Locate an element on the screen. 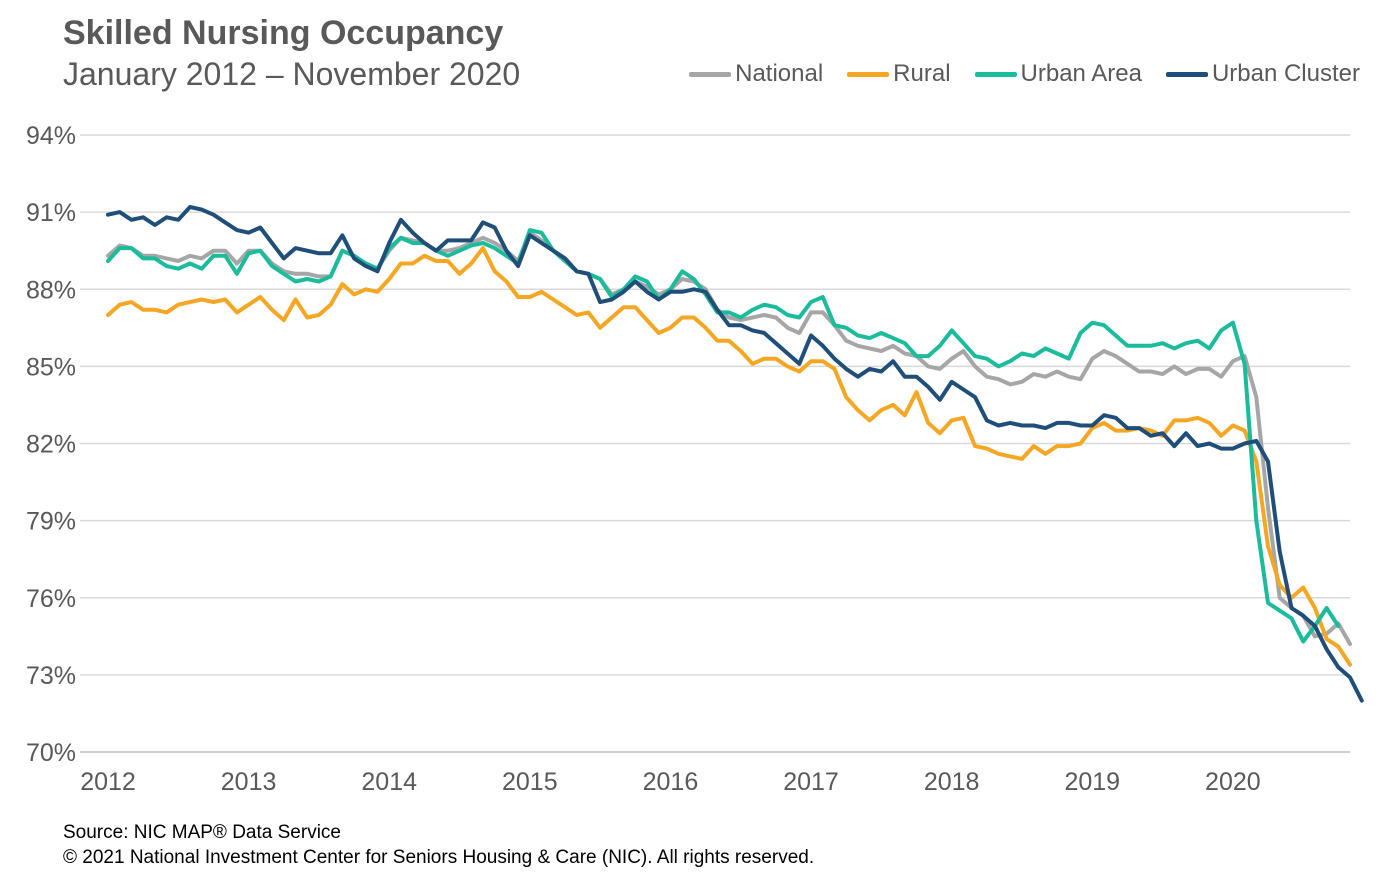 Image resolution: width=1385 pixels, height=883 pixels. y-axis: 94% 91% 88% 85% 82% 79% 76% 73% 70% is located at coordinates (51, 444).